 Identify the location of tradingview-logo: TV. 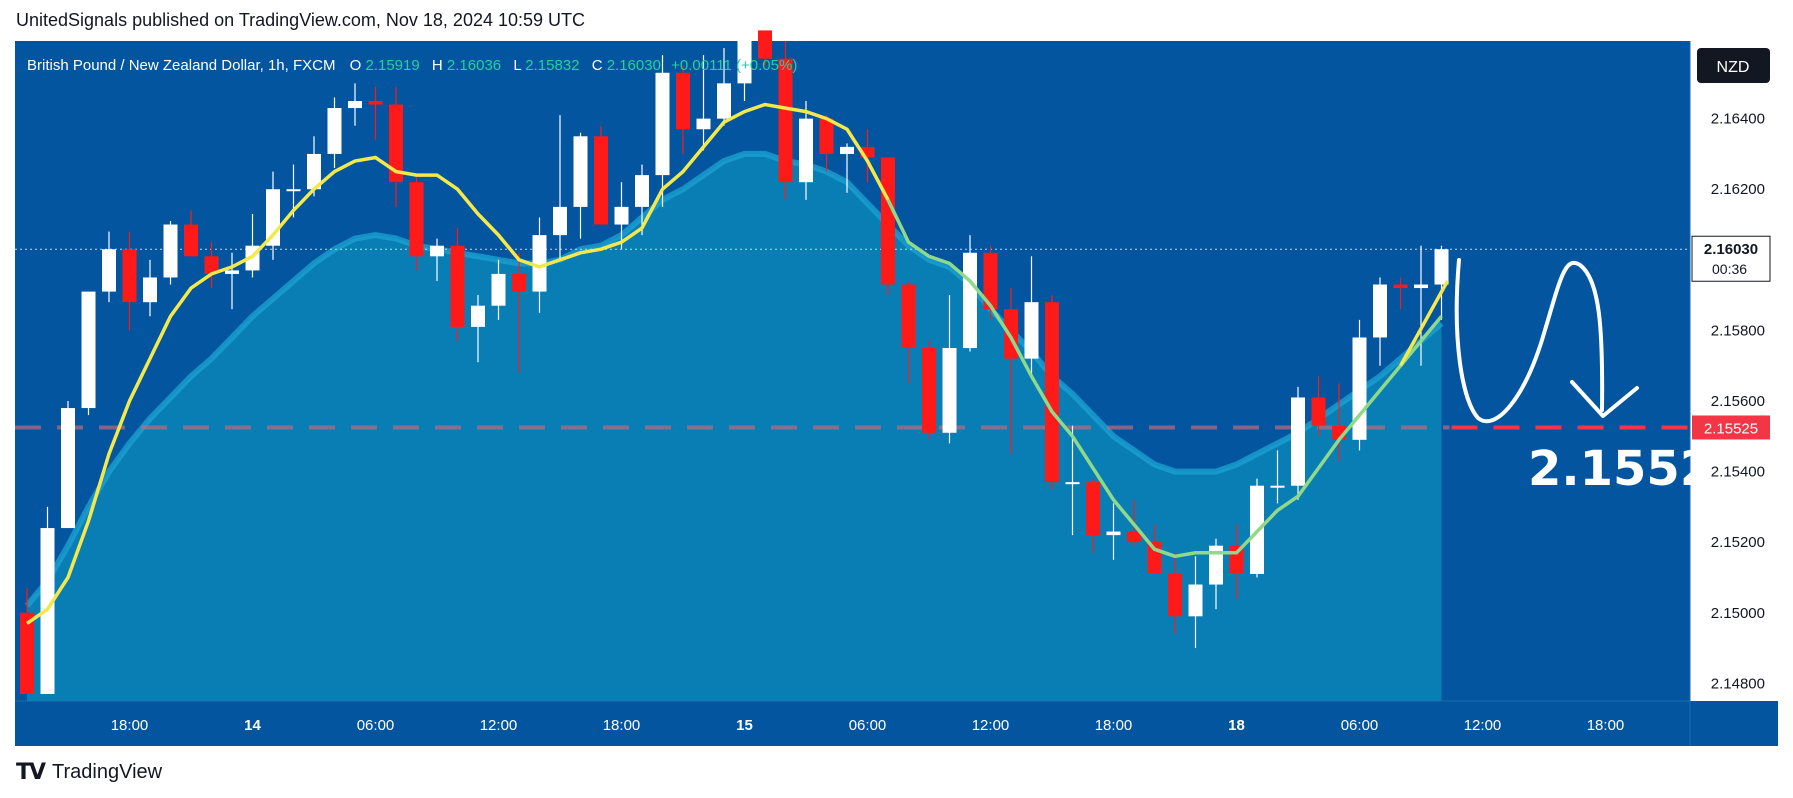
(31, 772).